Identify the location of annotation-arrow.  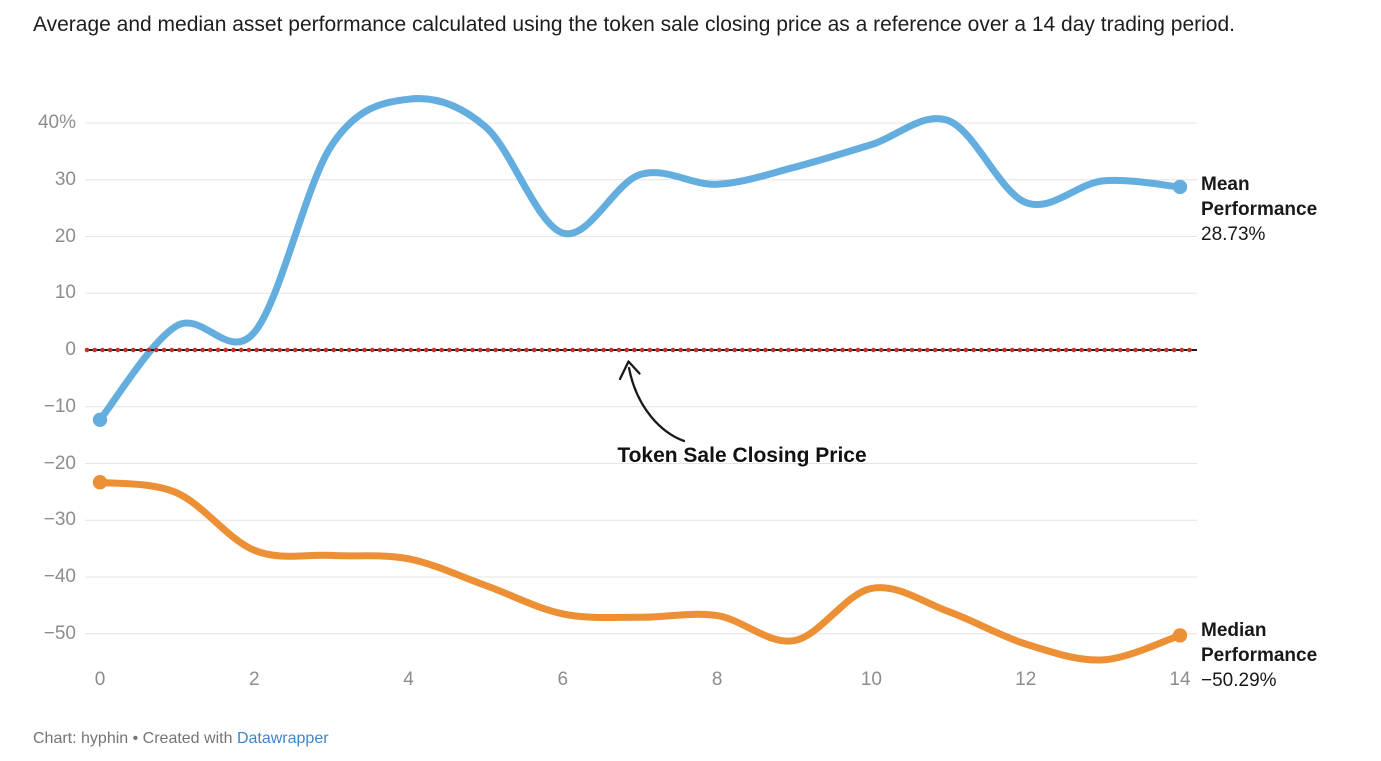
(656, 404).